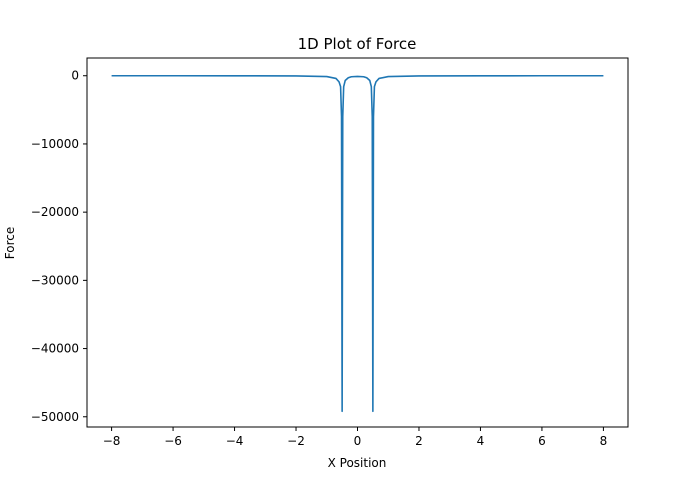 Image resolution: width=698 pixels, height=480 pixels. What do you see at coordinates (55, 349) in the screenshot?
I see `y-tick-label: −40000` at bounding box center [55, 349].